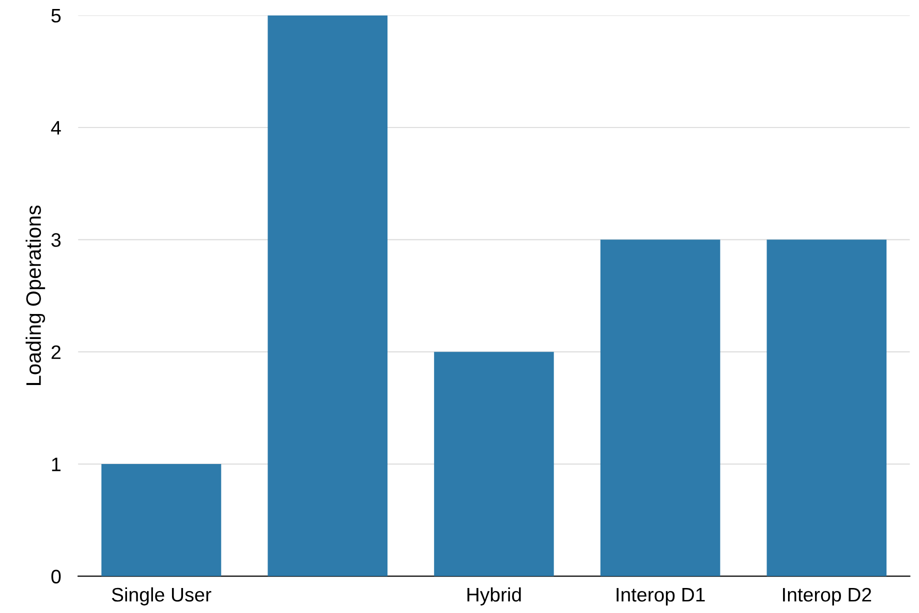  Describe the element at coordinates (162, 596) in the screenshot. I see `x-tick-label: Single User` at that location.